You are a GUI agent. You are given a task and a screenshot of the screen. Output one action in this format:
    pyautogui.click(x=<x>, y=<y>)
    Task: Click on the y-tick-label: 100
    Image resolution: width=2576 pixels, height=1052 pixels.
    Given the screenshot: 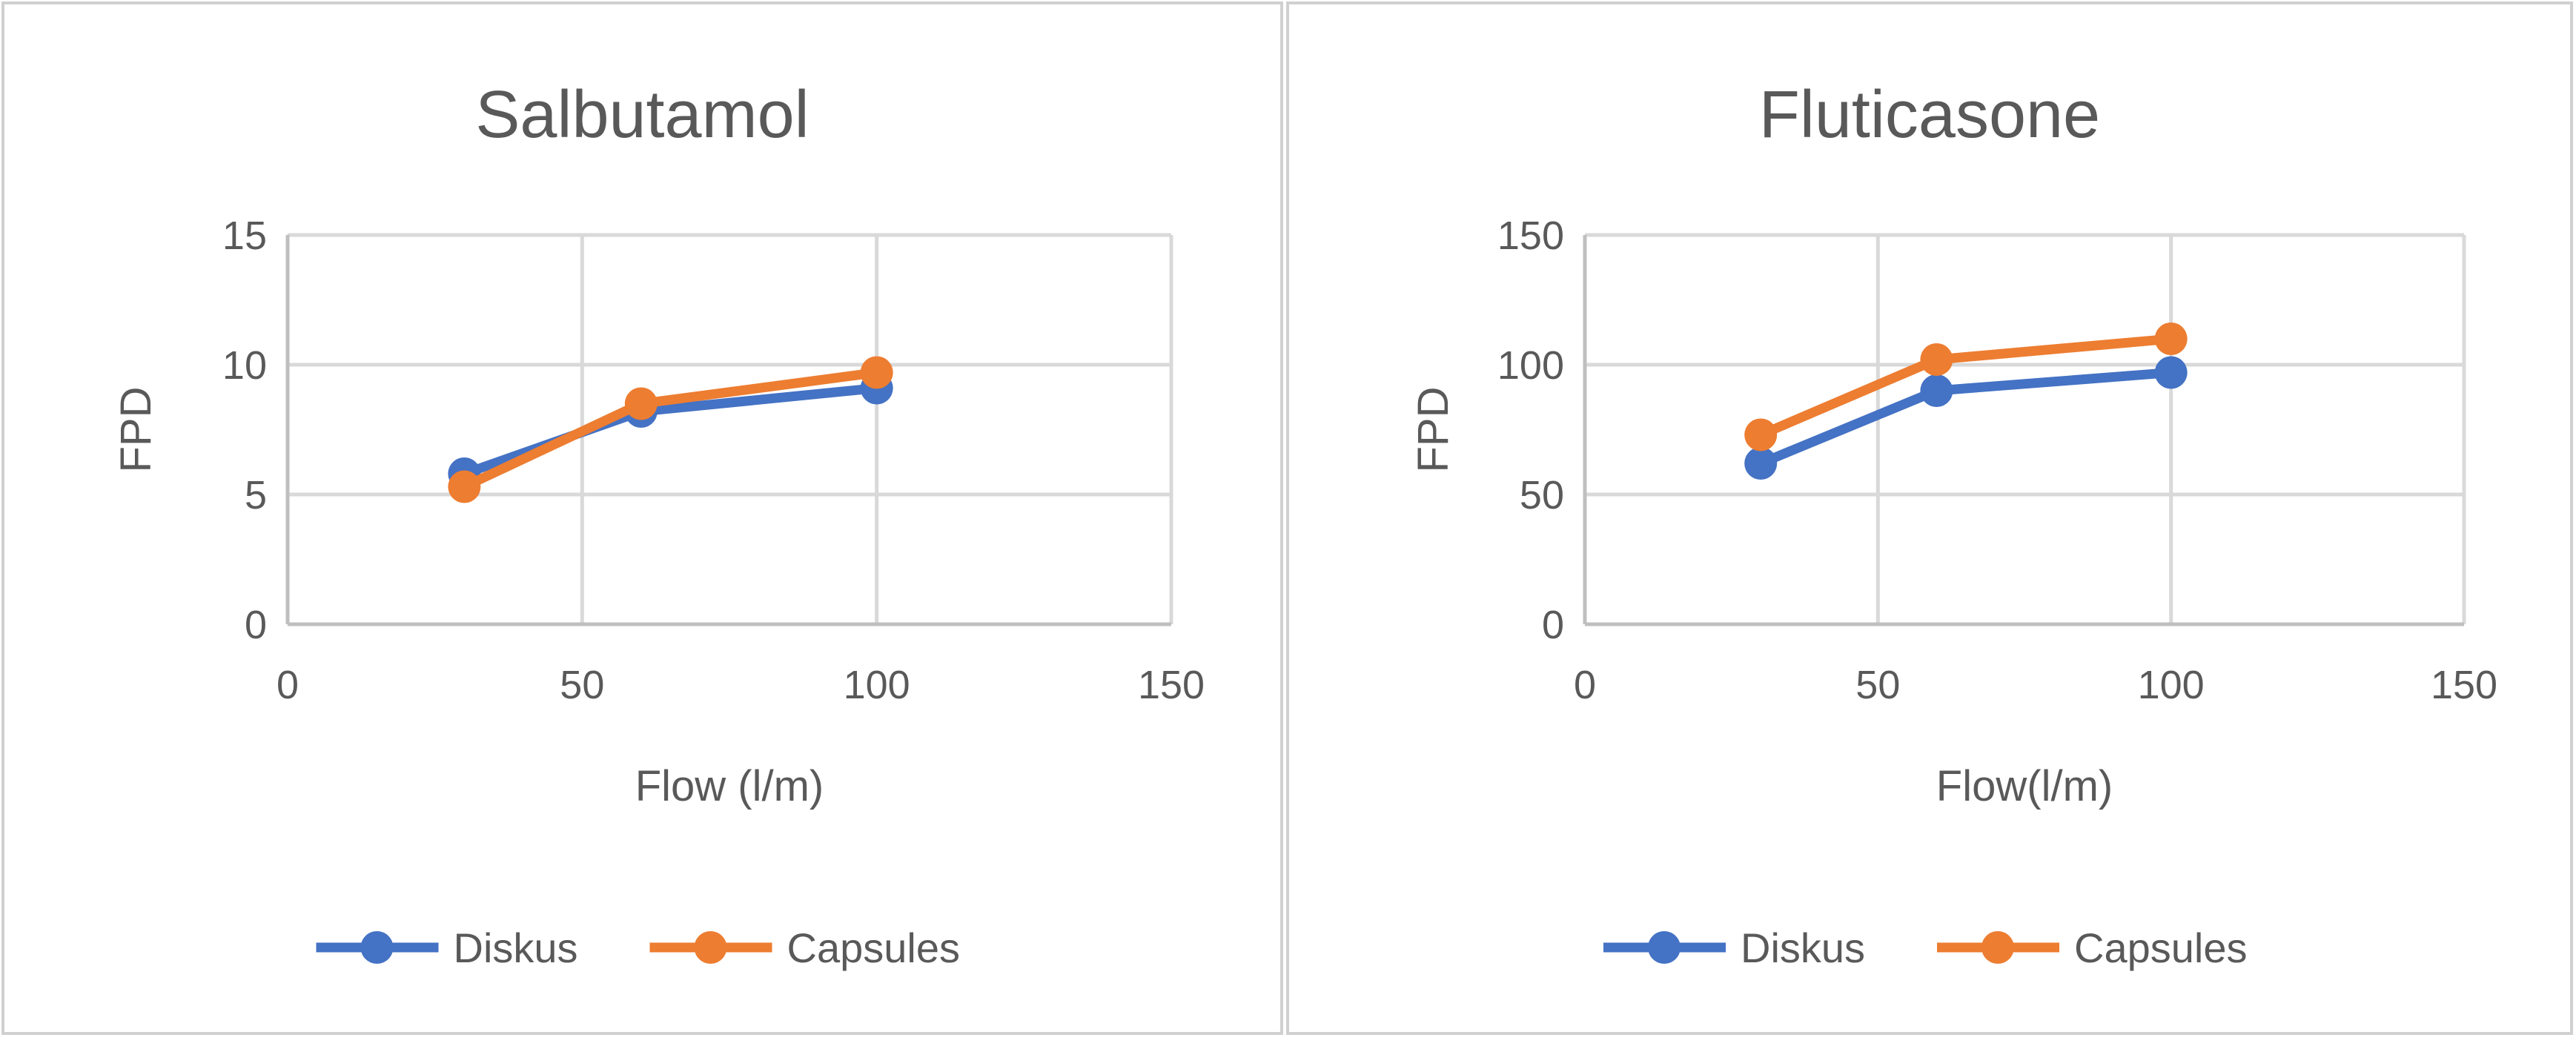 What is the action you would take?
    pyautogui.click(x=1530, y=365)
    